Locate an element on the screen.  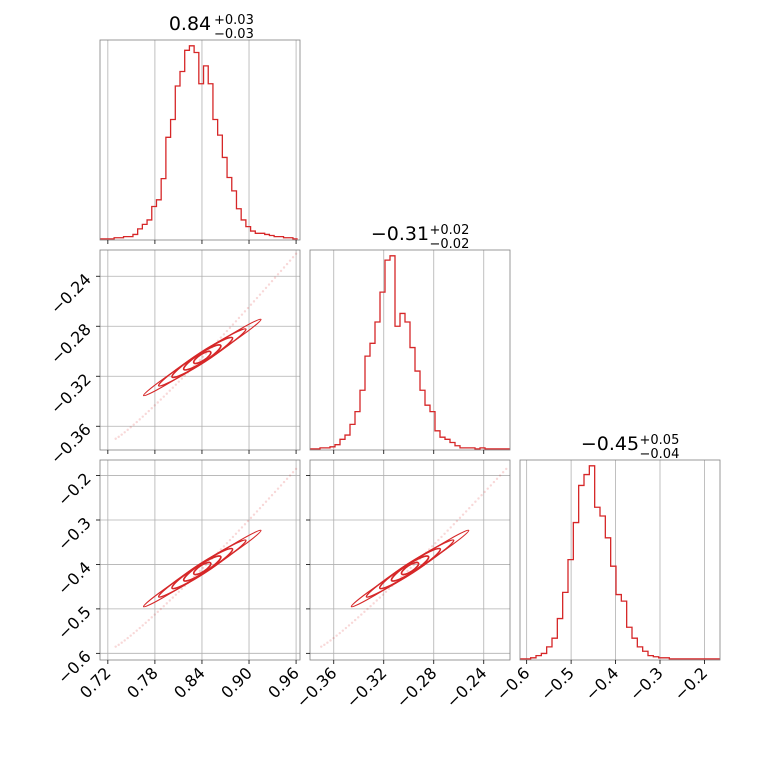
hist-1-frame is located at coordinates (200, 140).